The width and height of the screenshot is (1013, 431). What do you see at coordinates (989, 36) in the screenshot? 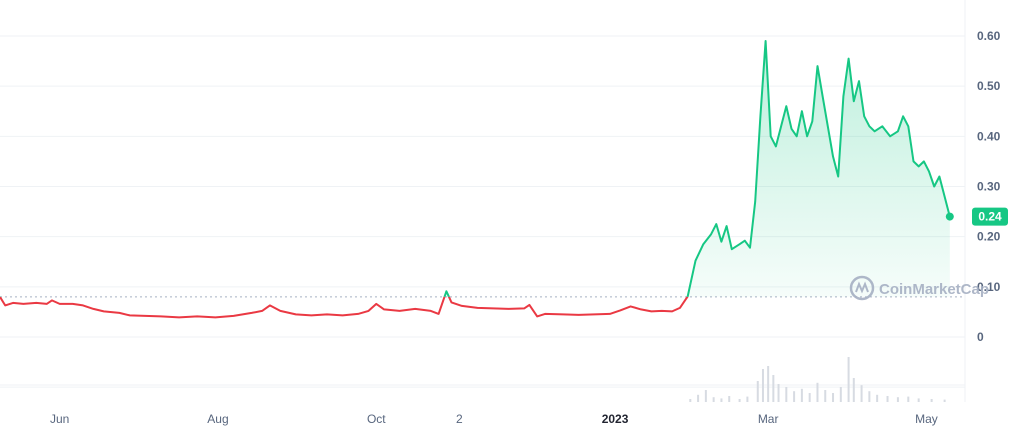
I see `y-tick-label: 0.60` at bounding box center [989, 36].